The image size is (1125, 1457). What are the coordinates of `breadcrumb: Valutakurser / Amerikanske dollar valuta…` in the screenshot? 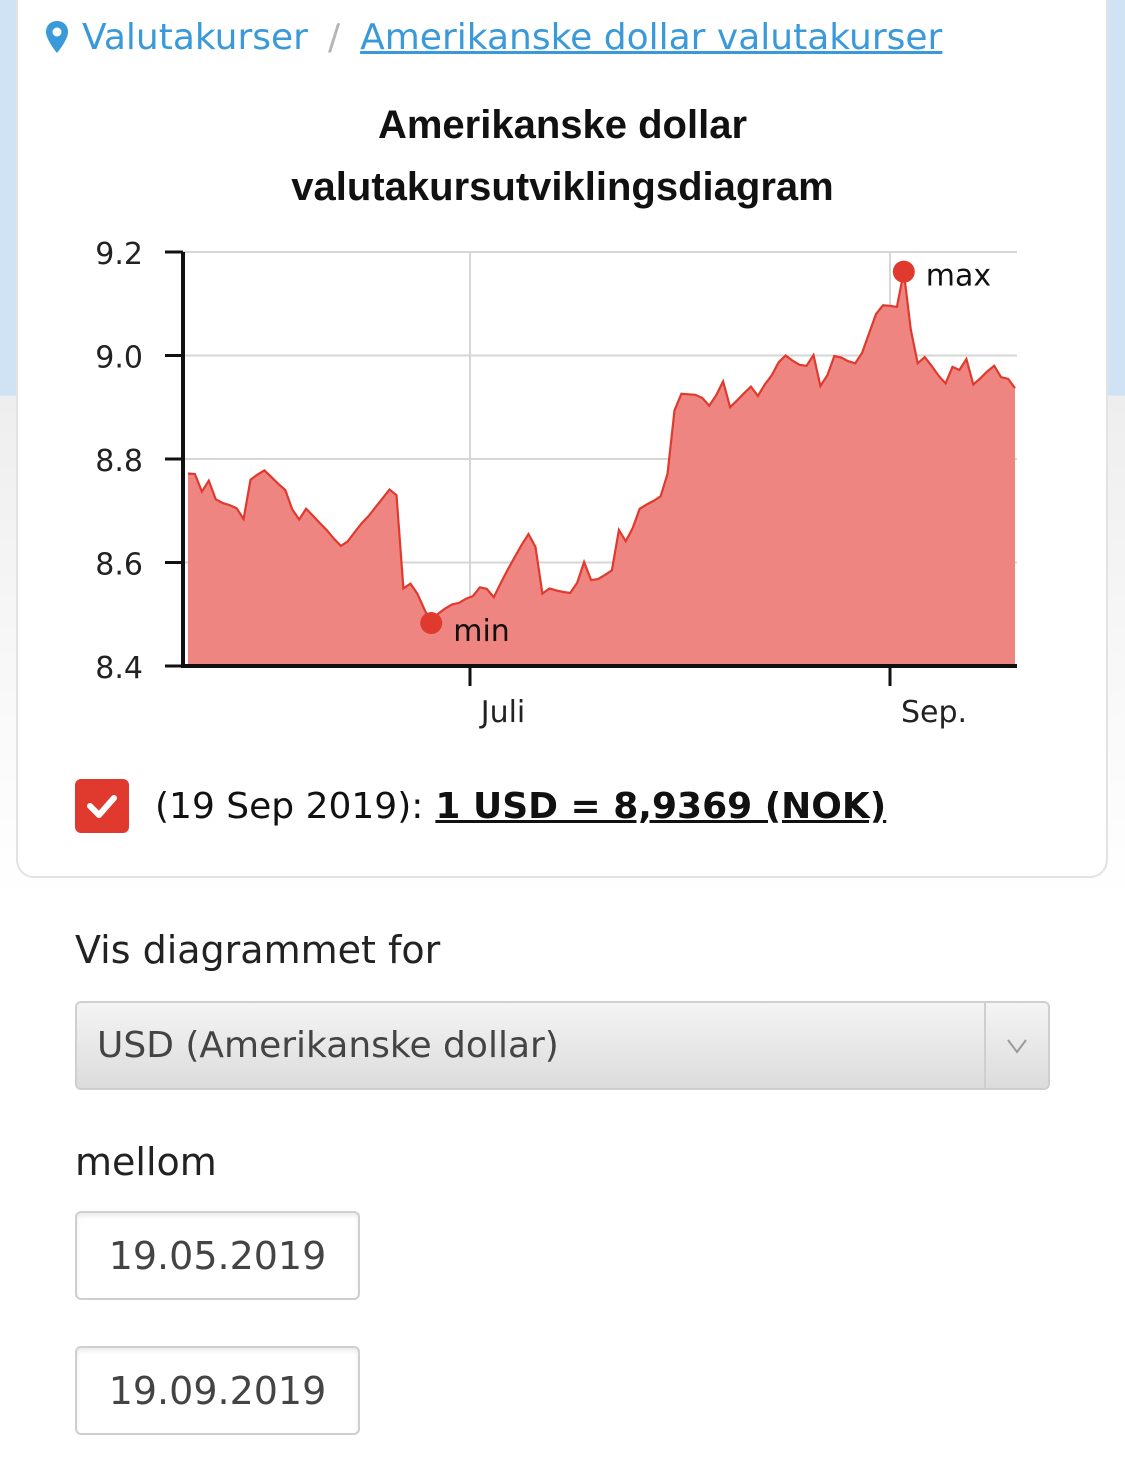 It's located at (493, 37).